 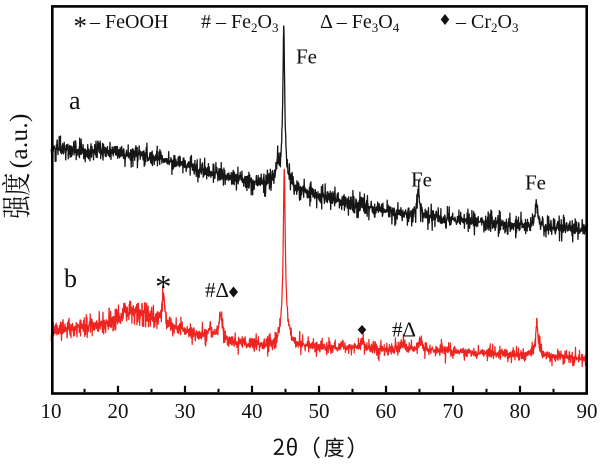 What do you see at coordinates (252, 411) in the screenshot?
I see `svg-text: 40` at bounding box center [252, 411].